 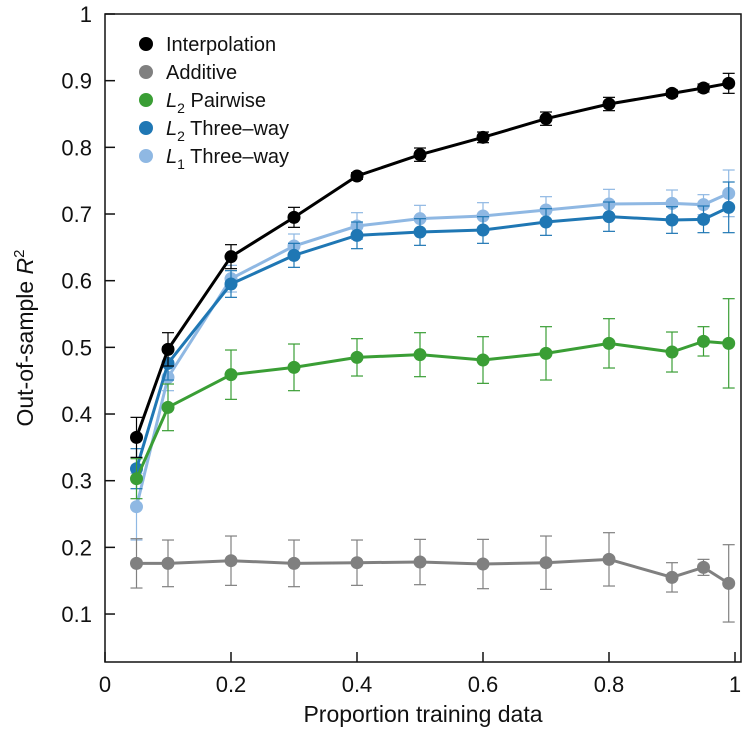 What do you see at coordinates (76, 547) in the screenshot?
I see `y-tick-label: 0.2` at bounding box center [76, 547].